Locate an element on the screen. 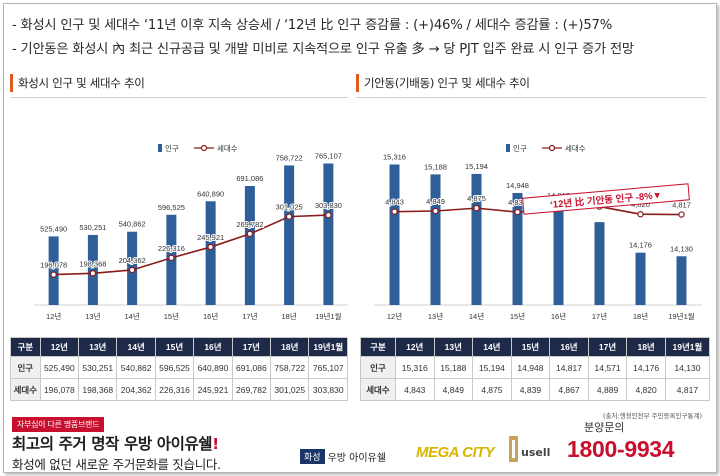 This screenshot has width=720, height=476. table-header-cell: 14년 is located at coordinates (492, 347).